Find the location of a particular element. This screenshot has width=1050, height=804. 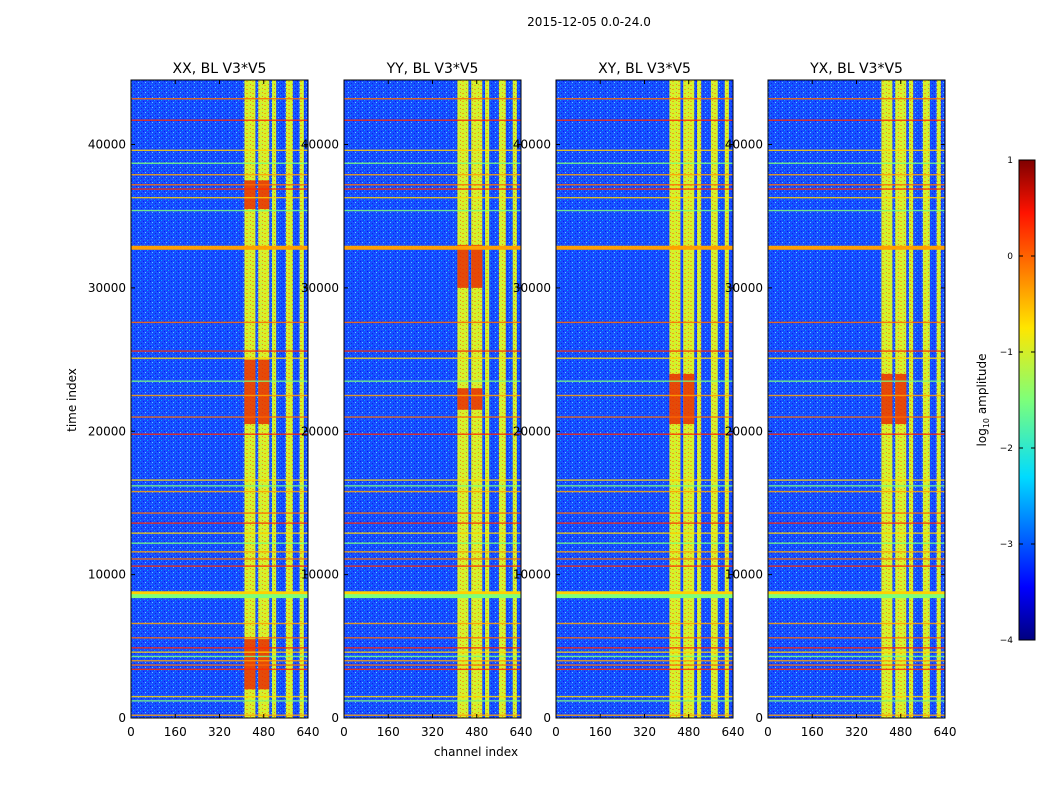

y-tick-label: 10000 is located at coordinates (744, 575).